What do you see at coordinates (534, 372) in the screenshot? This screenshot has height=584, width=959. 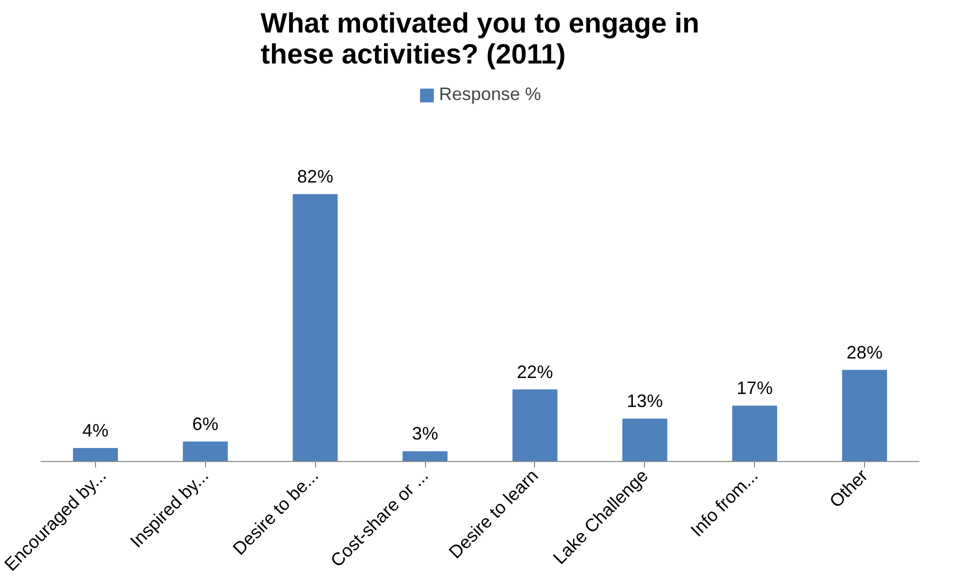 I see `data-label: 22%` at bounding box center [534, 372].